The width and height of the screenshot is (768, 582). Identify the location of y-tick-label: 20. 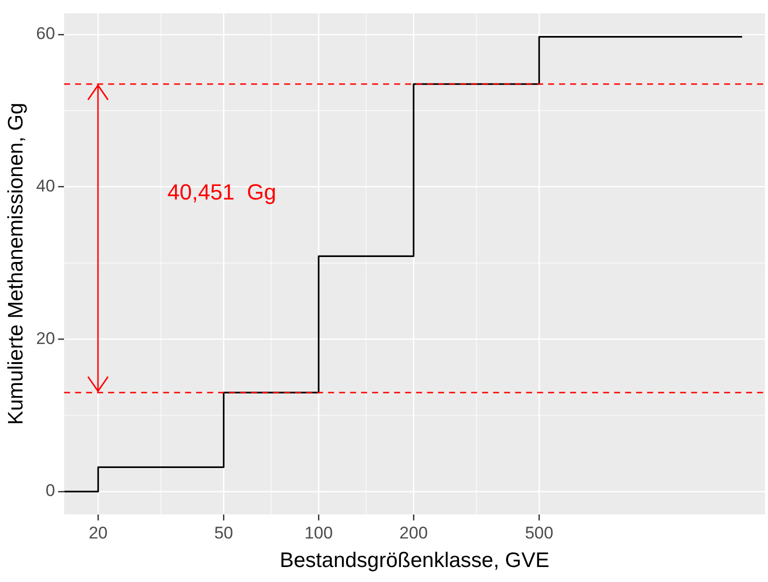
(46, 338).